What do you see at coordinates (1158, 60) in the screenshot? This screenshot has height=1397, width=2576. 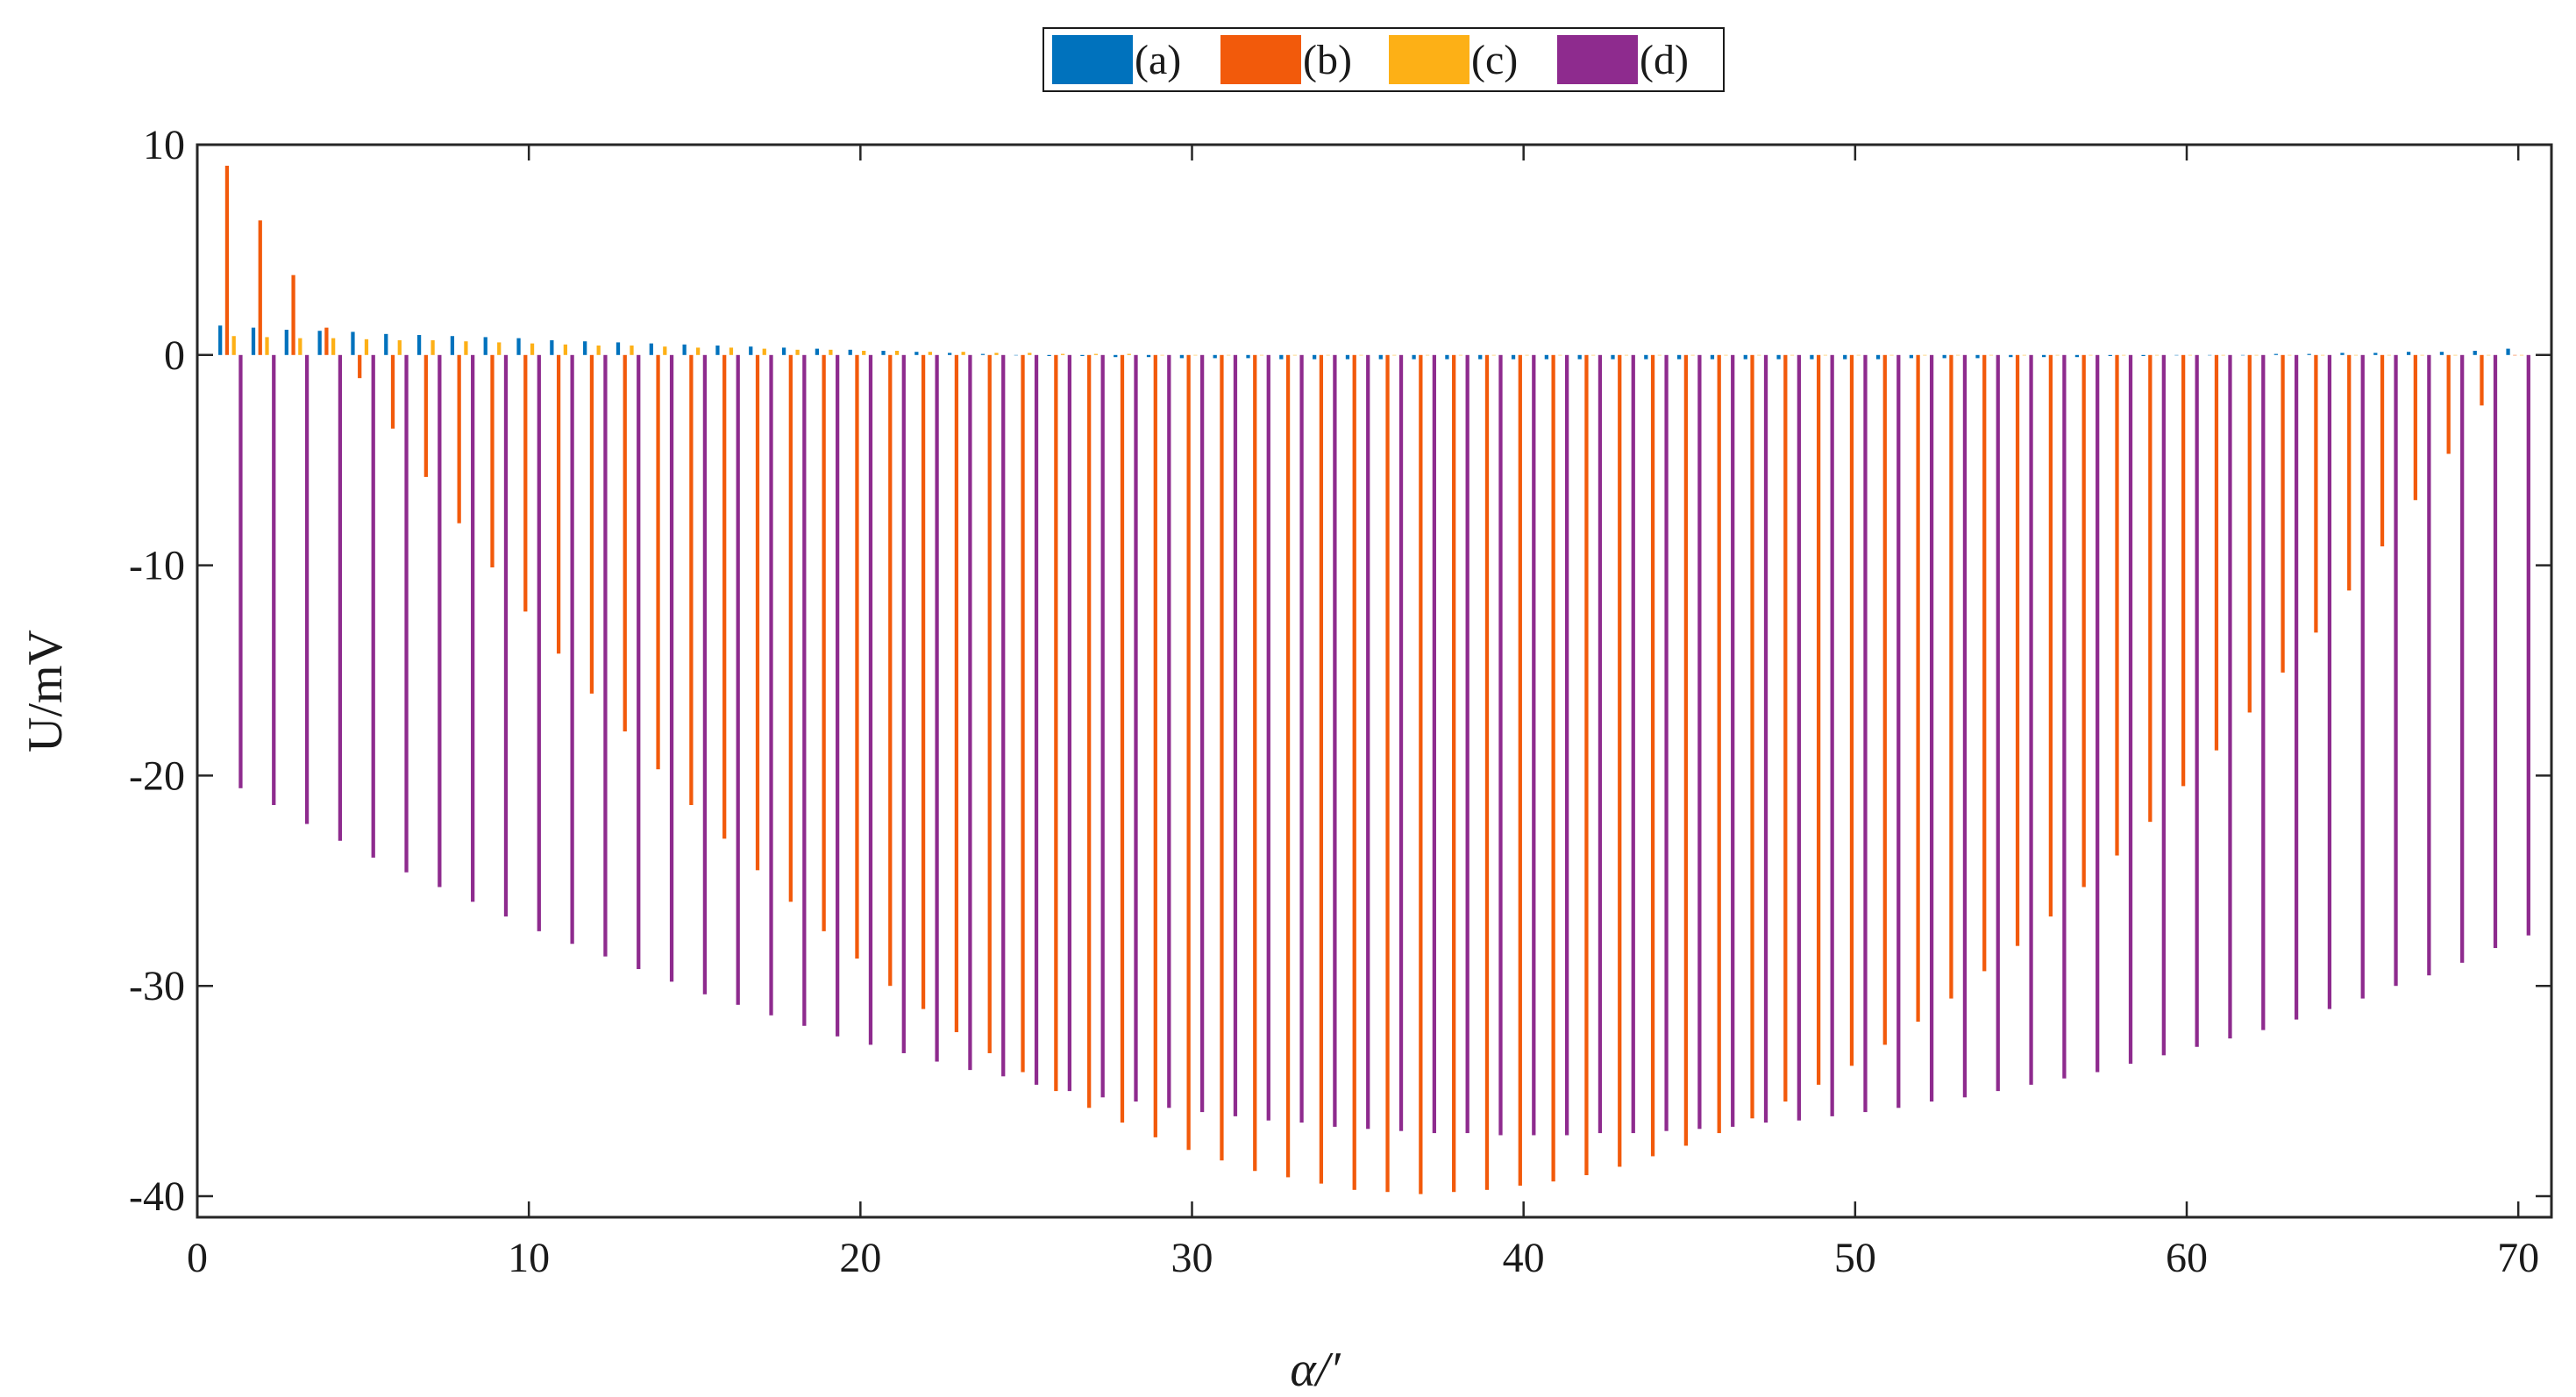 I see `legend-label: (a)` at bounding box center [1158, 60].